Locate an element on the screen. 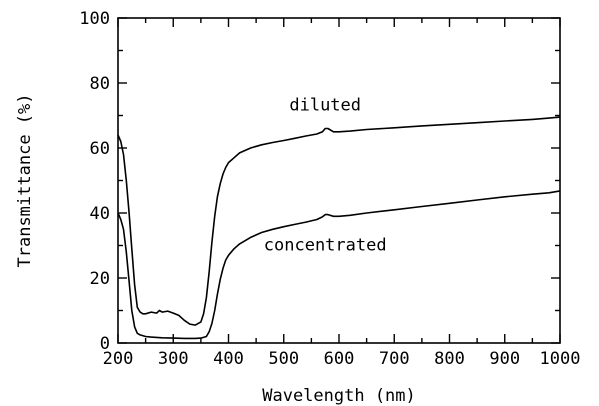 The image size is (599, 406). x-tick-label: 500 is located at coordinates (283, 359).